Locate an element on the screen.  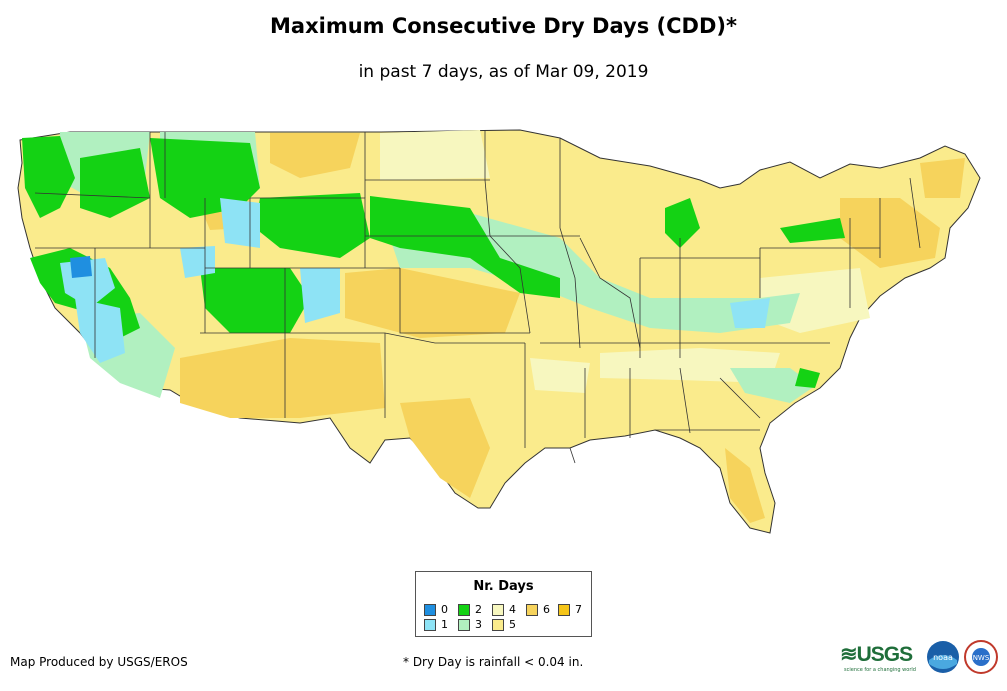
legend-label: 1 is located at coordinates (444, 624).